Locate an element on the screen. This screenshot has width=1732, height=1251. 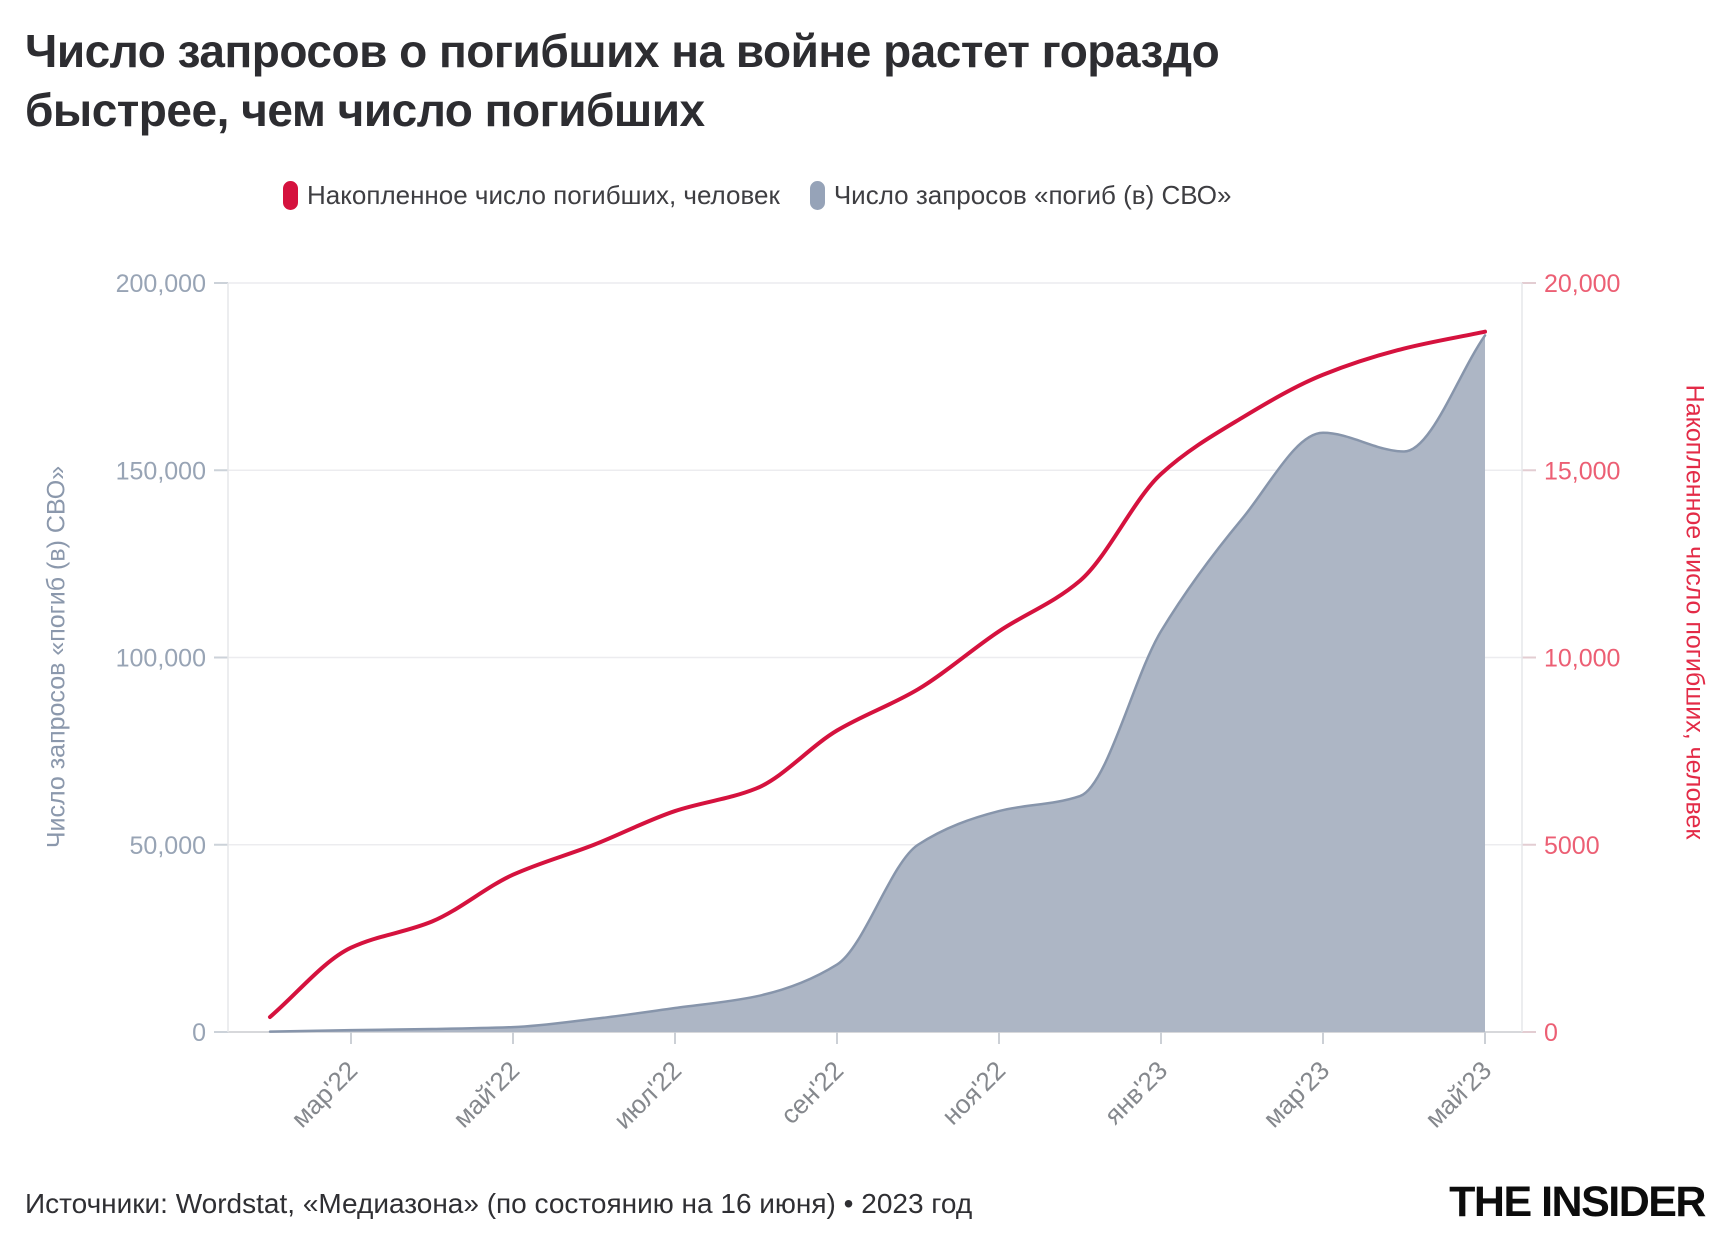
requests-legend-label: Число запросов «погиб (в) СВО» is located at coordinates (1032, 195).